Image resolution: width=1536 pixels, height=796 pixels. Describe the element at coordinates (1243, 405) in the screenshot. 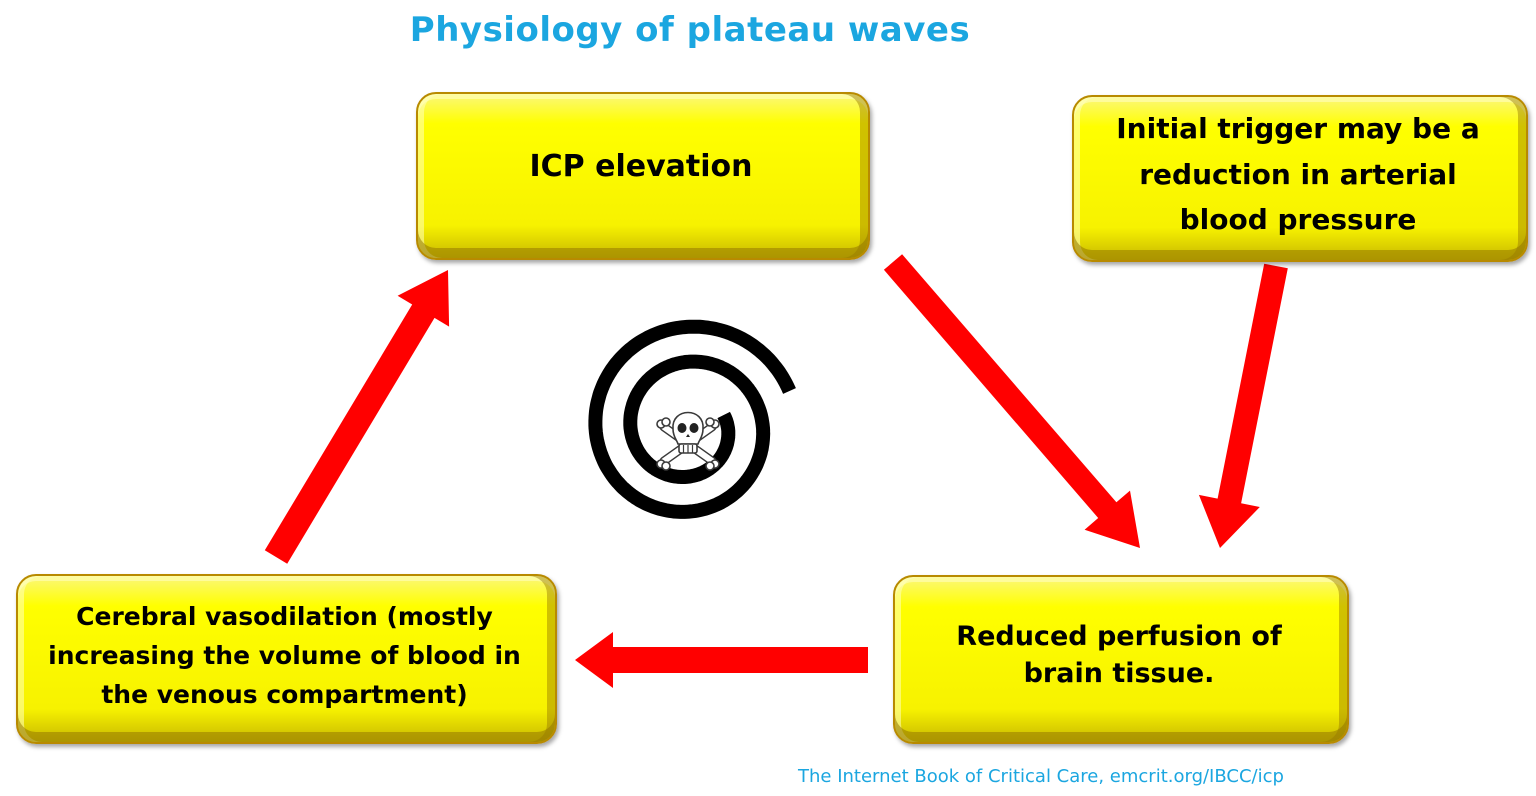

I see `arrow-trigger-to-perfusion` at that location.